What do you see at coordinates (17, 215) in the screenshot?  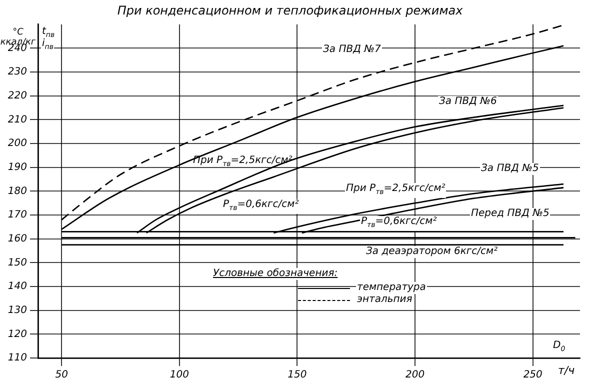 I see `y-tick-label: 170` at bounding box center [17, 215].